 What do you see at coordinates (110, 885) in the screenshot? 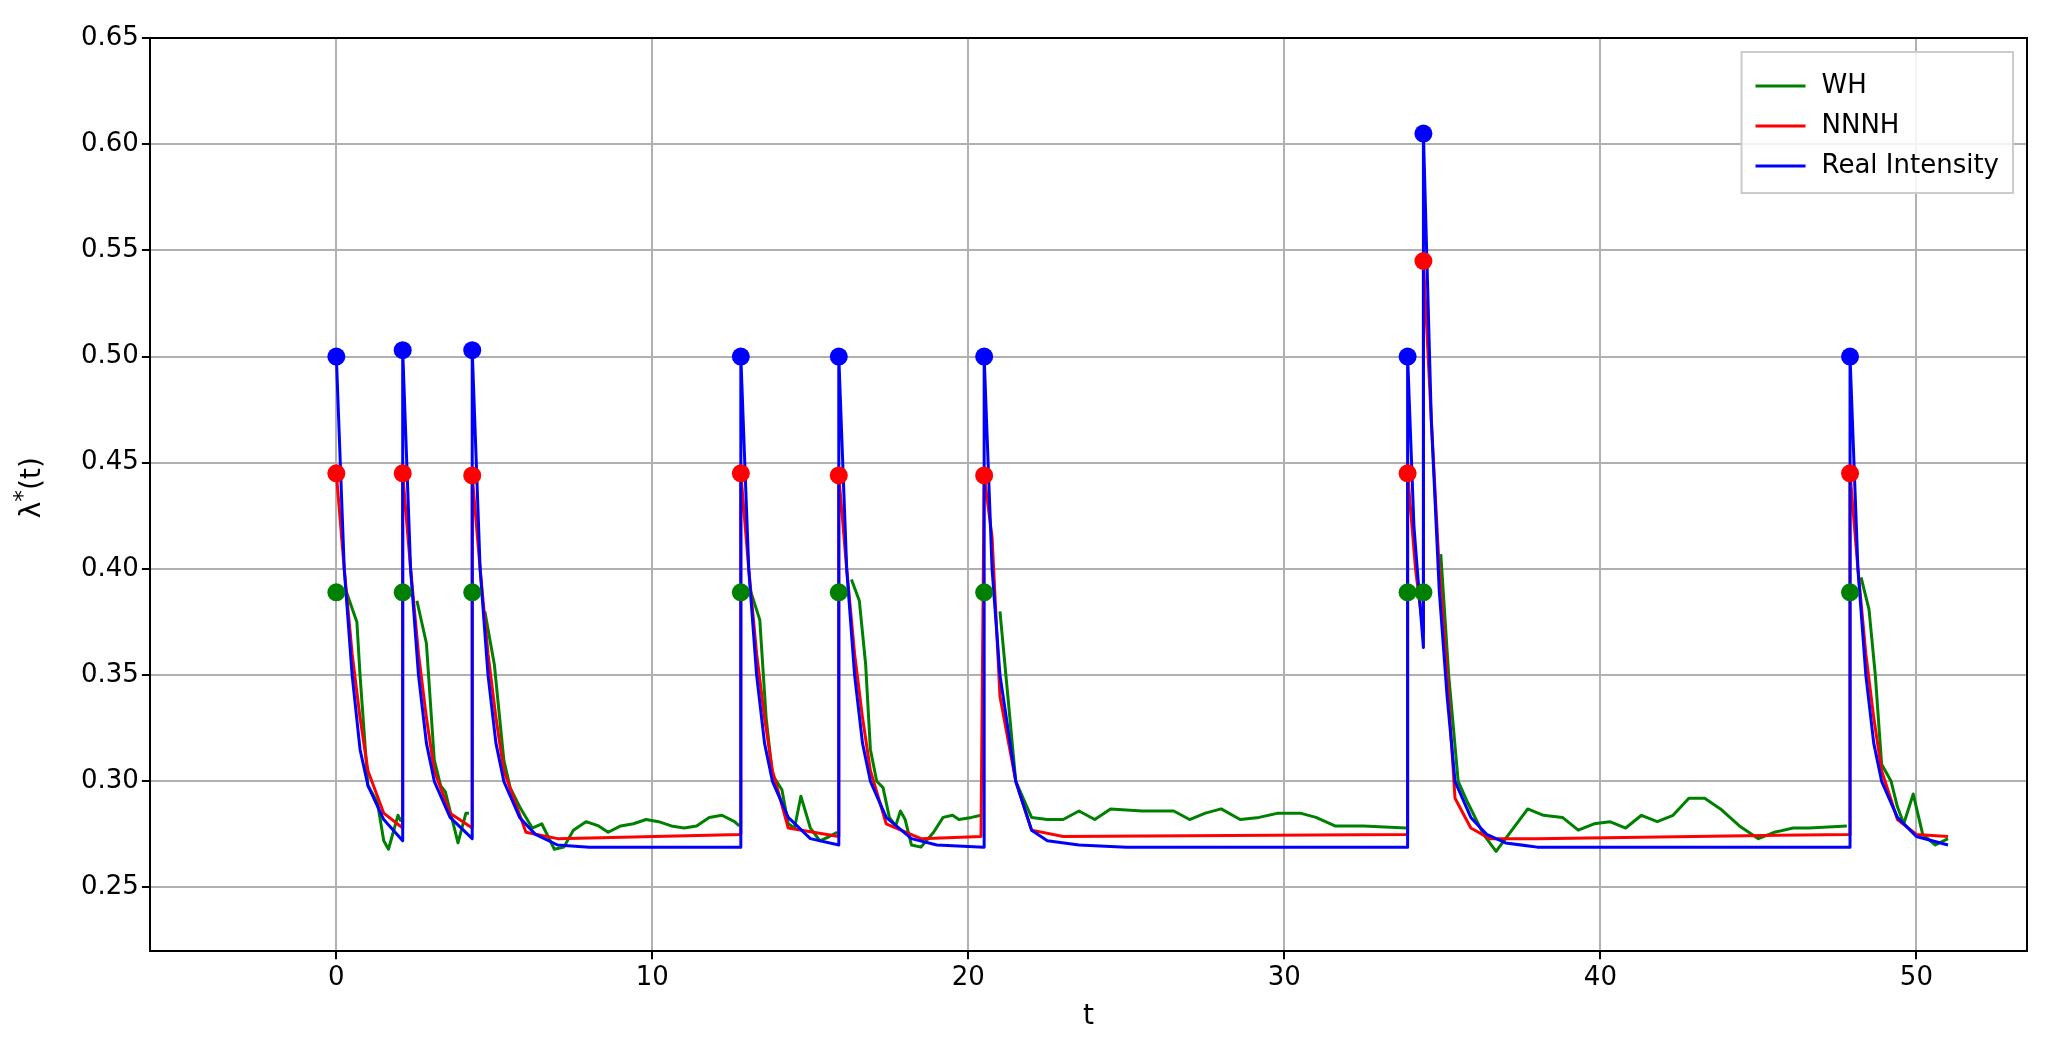
I see `y-tick-label: 0.25` at bounding box center [110, 885].